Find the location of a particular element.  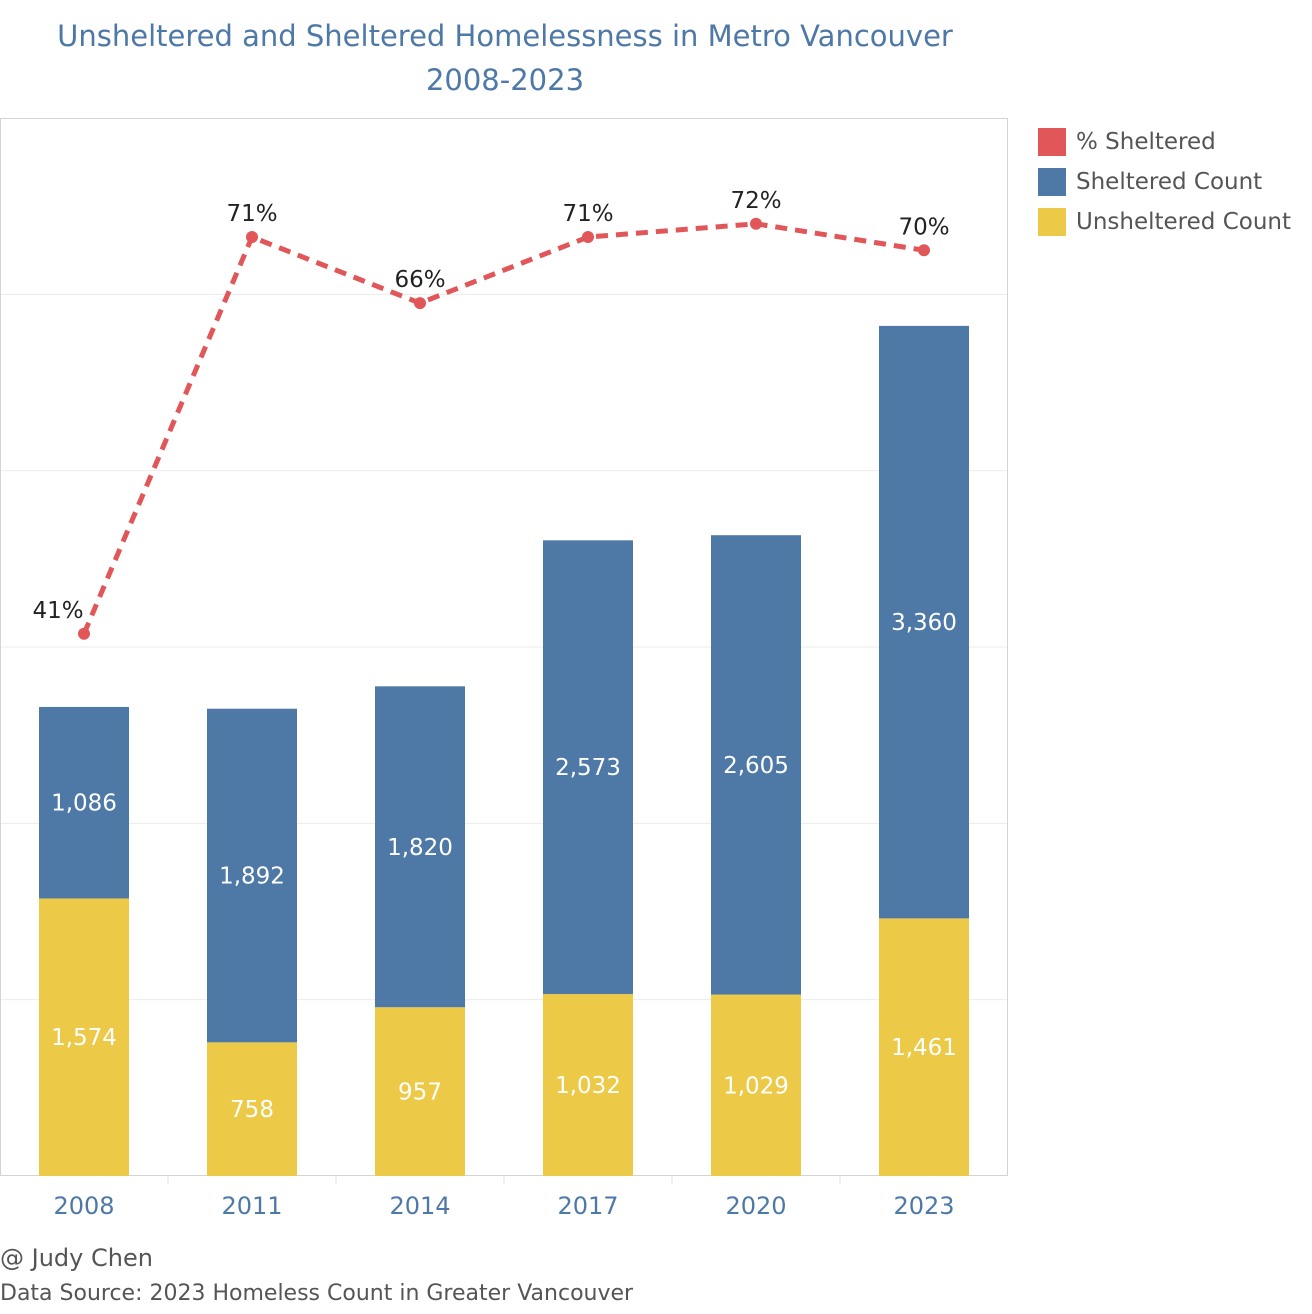

x-tick-label-2008: 2008 is located at coordinates (83, 1206).